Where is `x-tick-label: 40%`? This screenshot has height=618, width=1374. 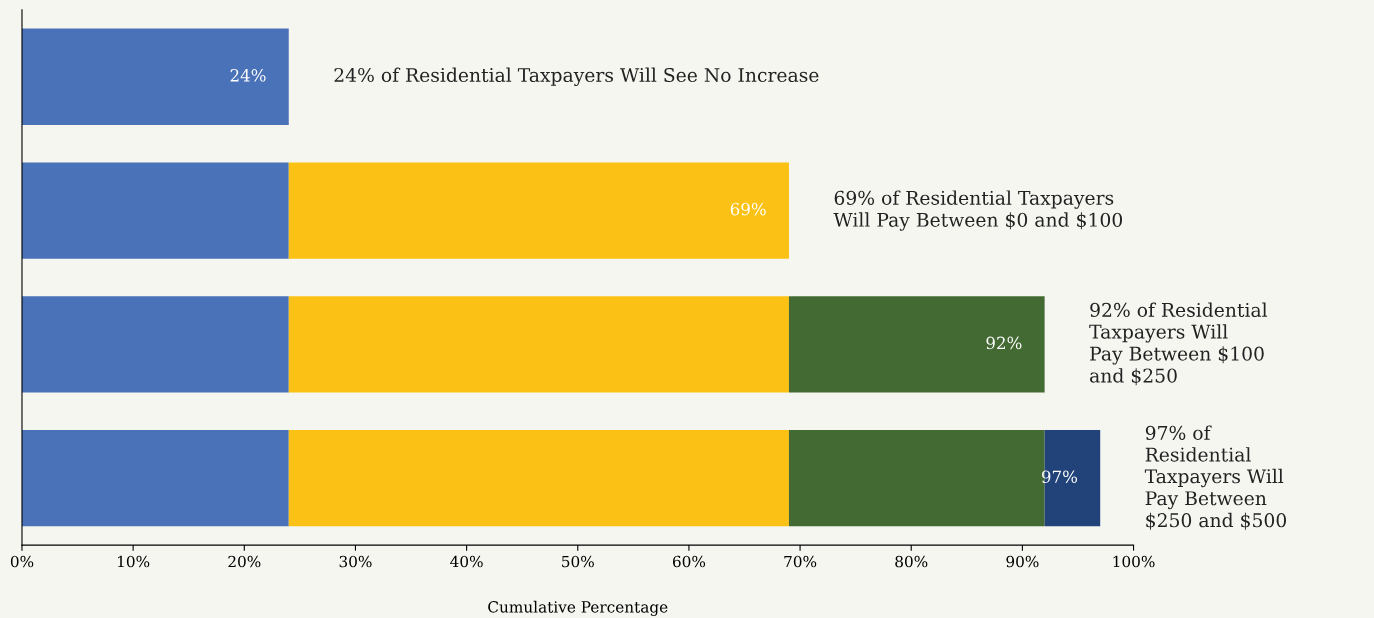
x-tick-label: 40% is located at coordinates (466, 561).